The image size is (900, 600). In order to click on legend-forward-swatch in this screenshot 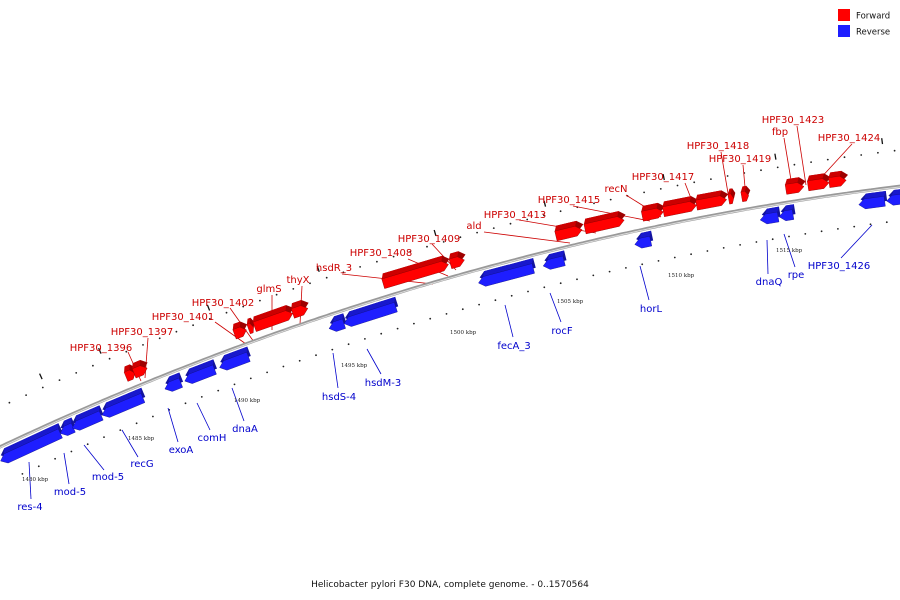, I will do `click(844, 15)`.